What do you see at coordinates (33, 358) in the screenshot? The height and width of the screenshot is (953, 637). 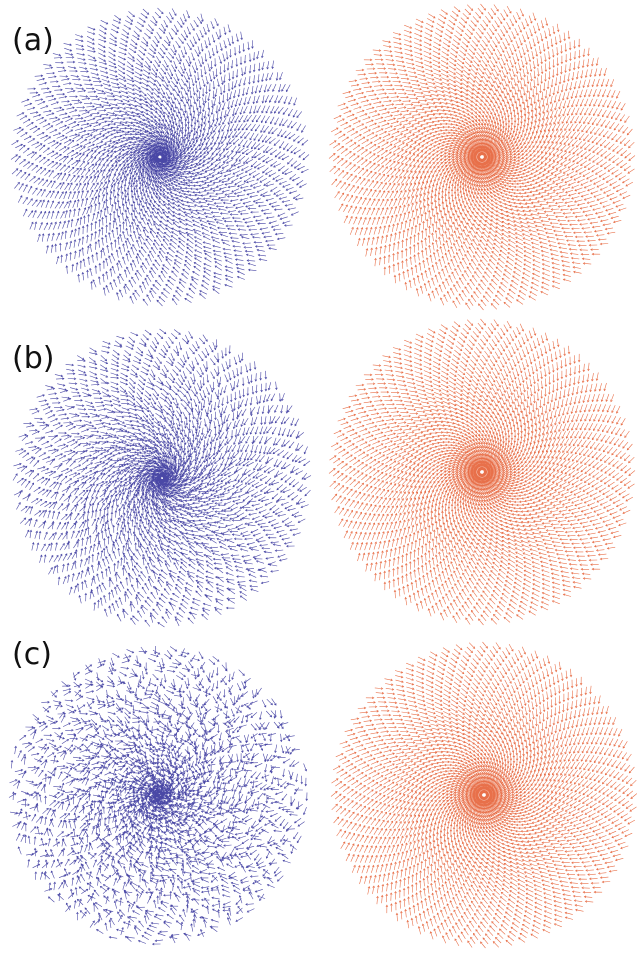 I see `panel-label: (b)` at bounding box center [33, 358].